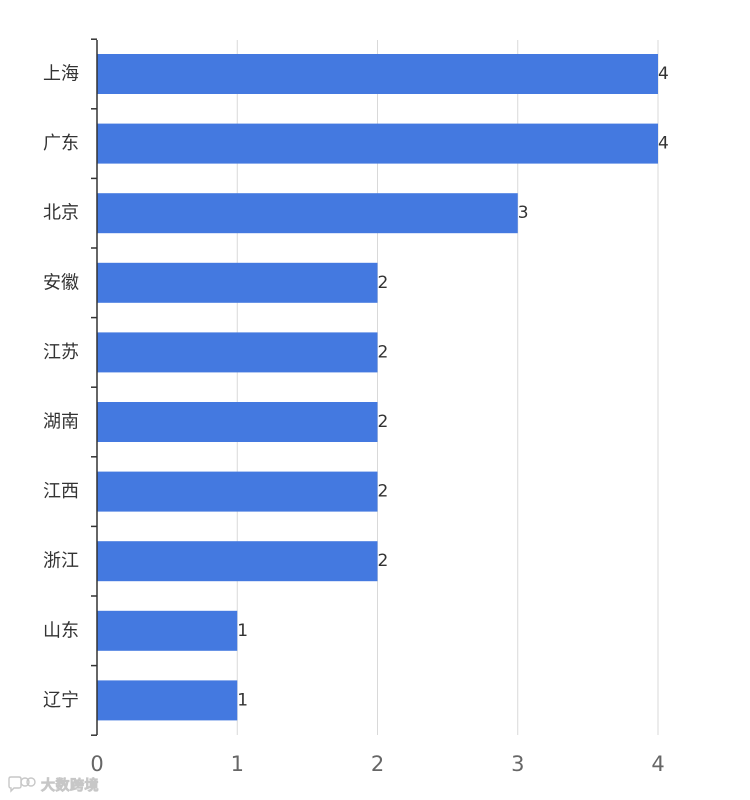 The width and height of the screenshot is (750, 800). I want to click on x-tick-label: 2, so click(377, 764).